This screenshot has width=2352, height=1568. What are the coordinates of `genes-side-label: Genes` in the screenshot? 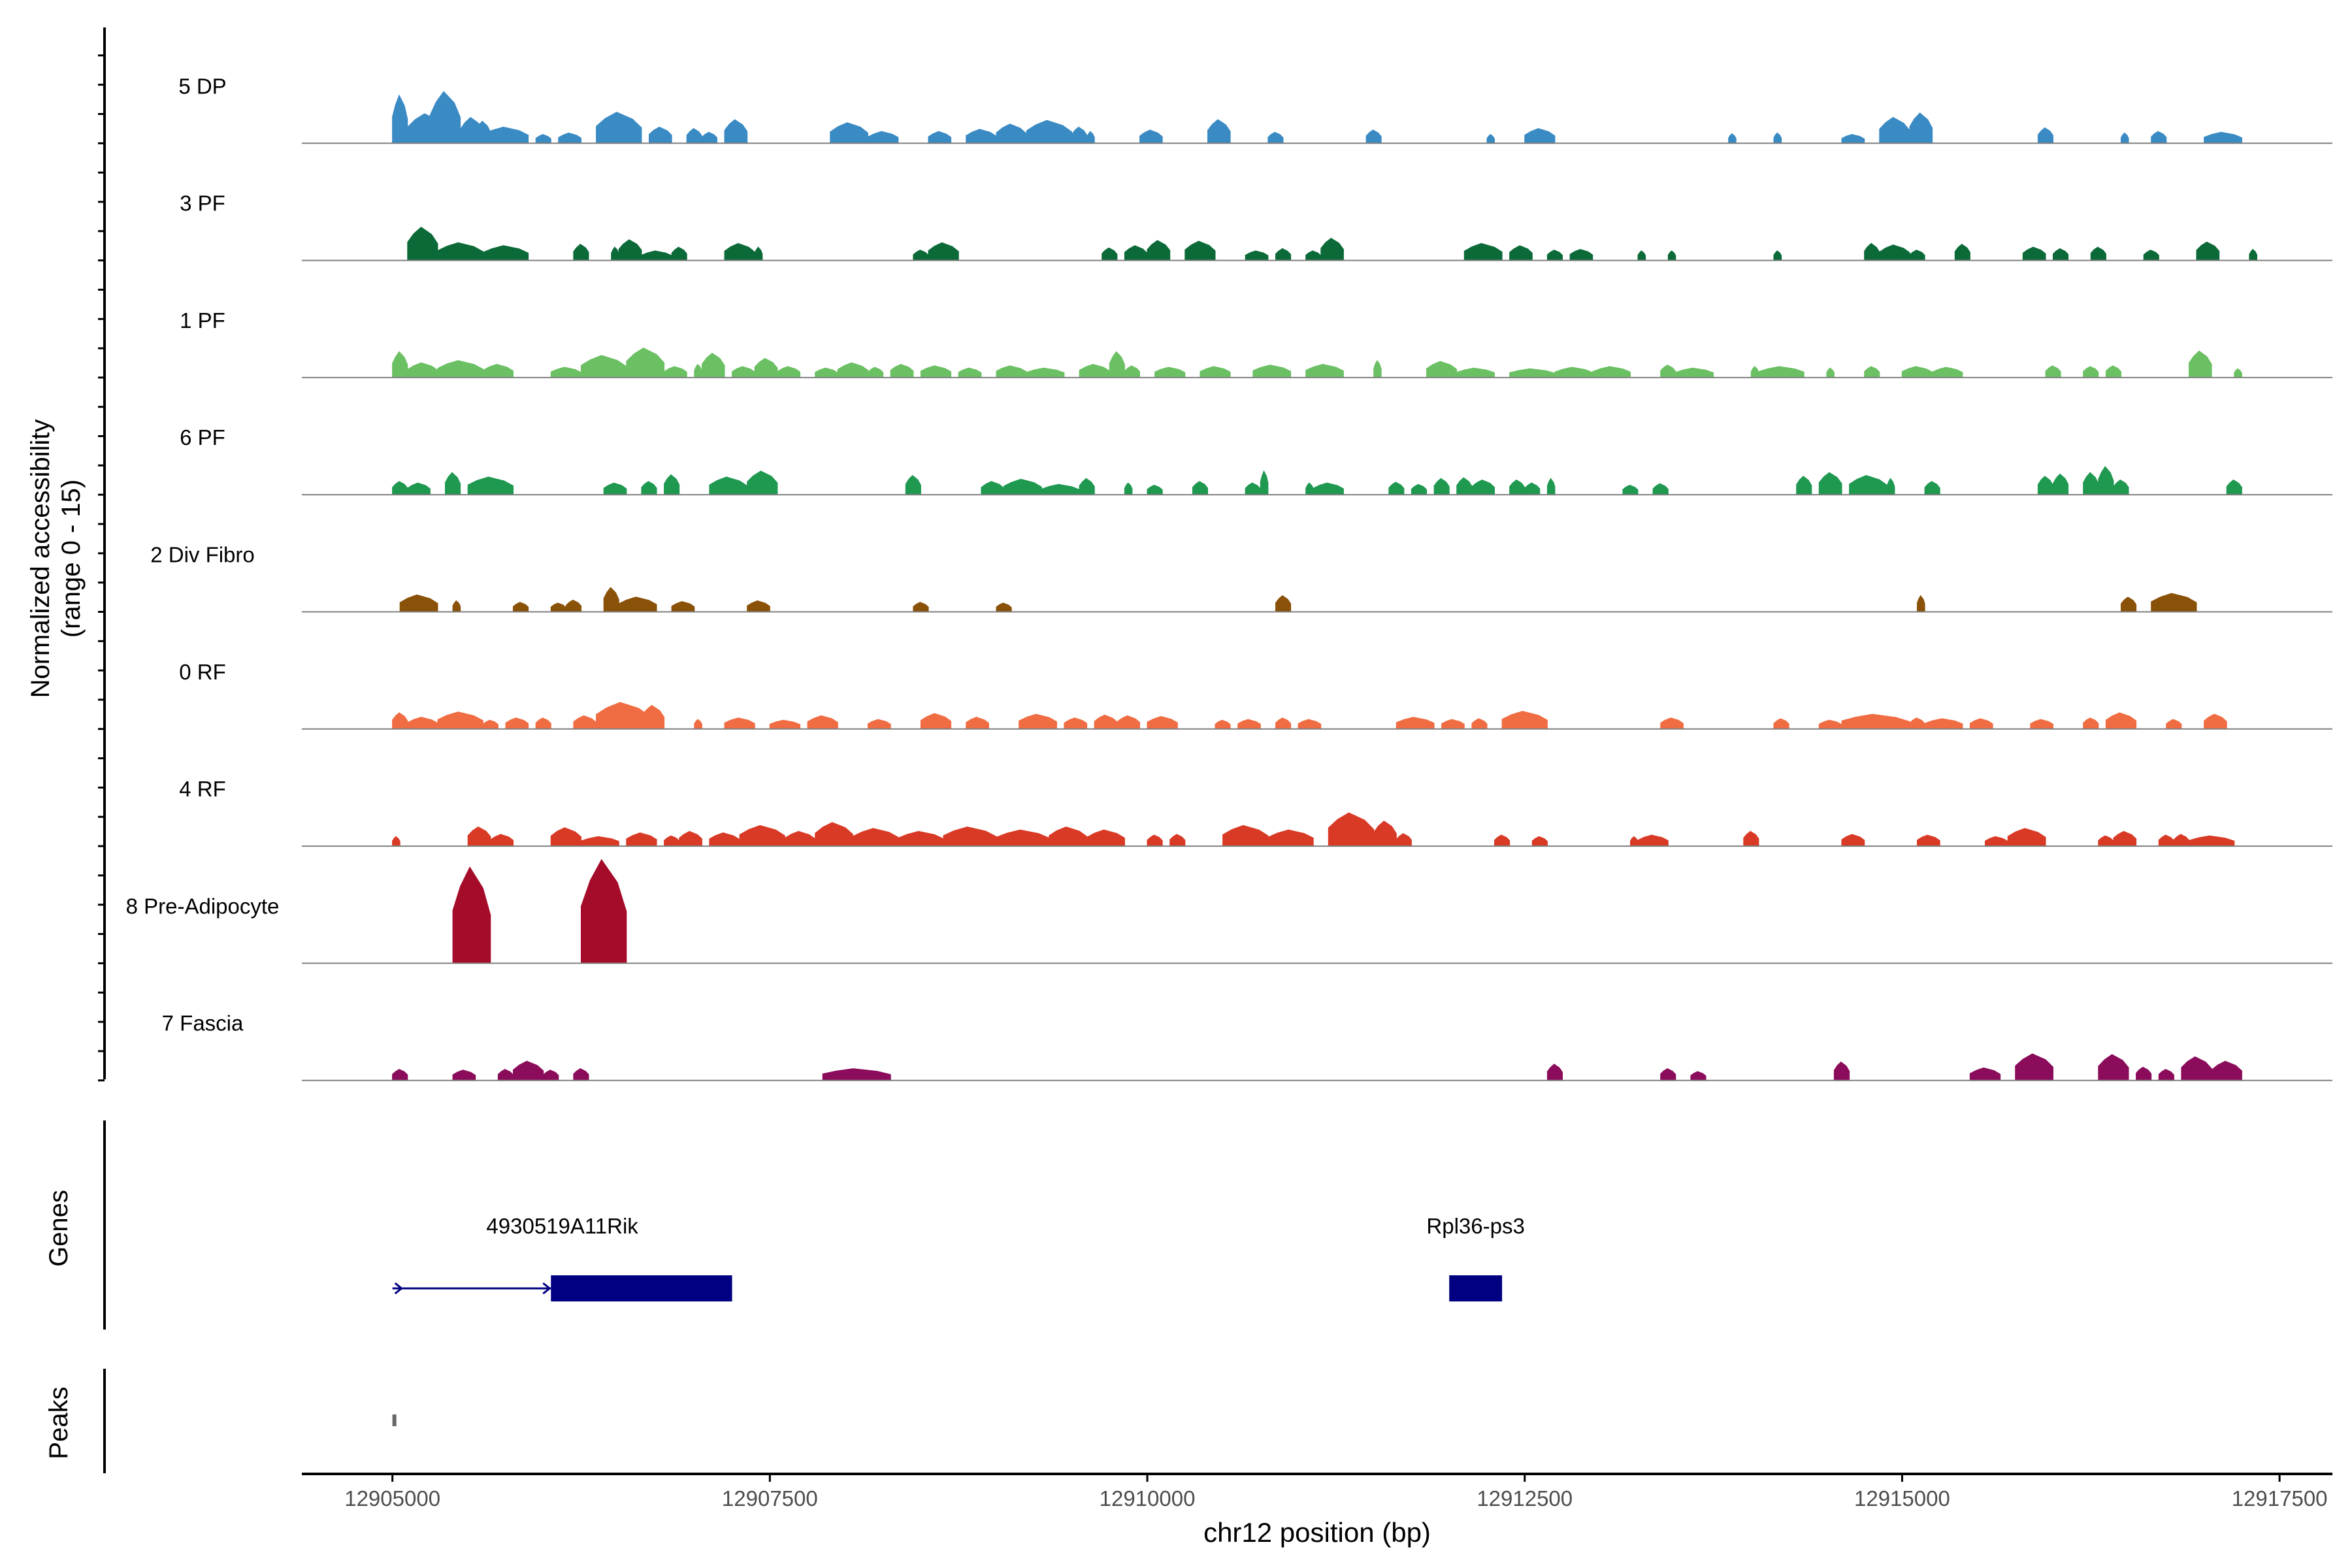 It's located at (58, 1228).